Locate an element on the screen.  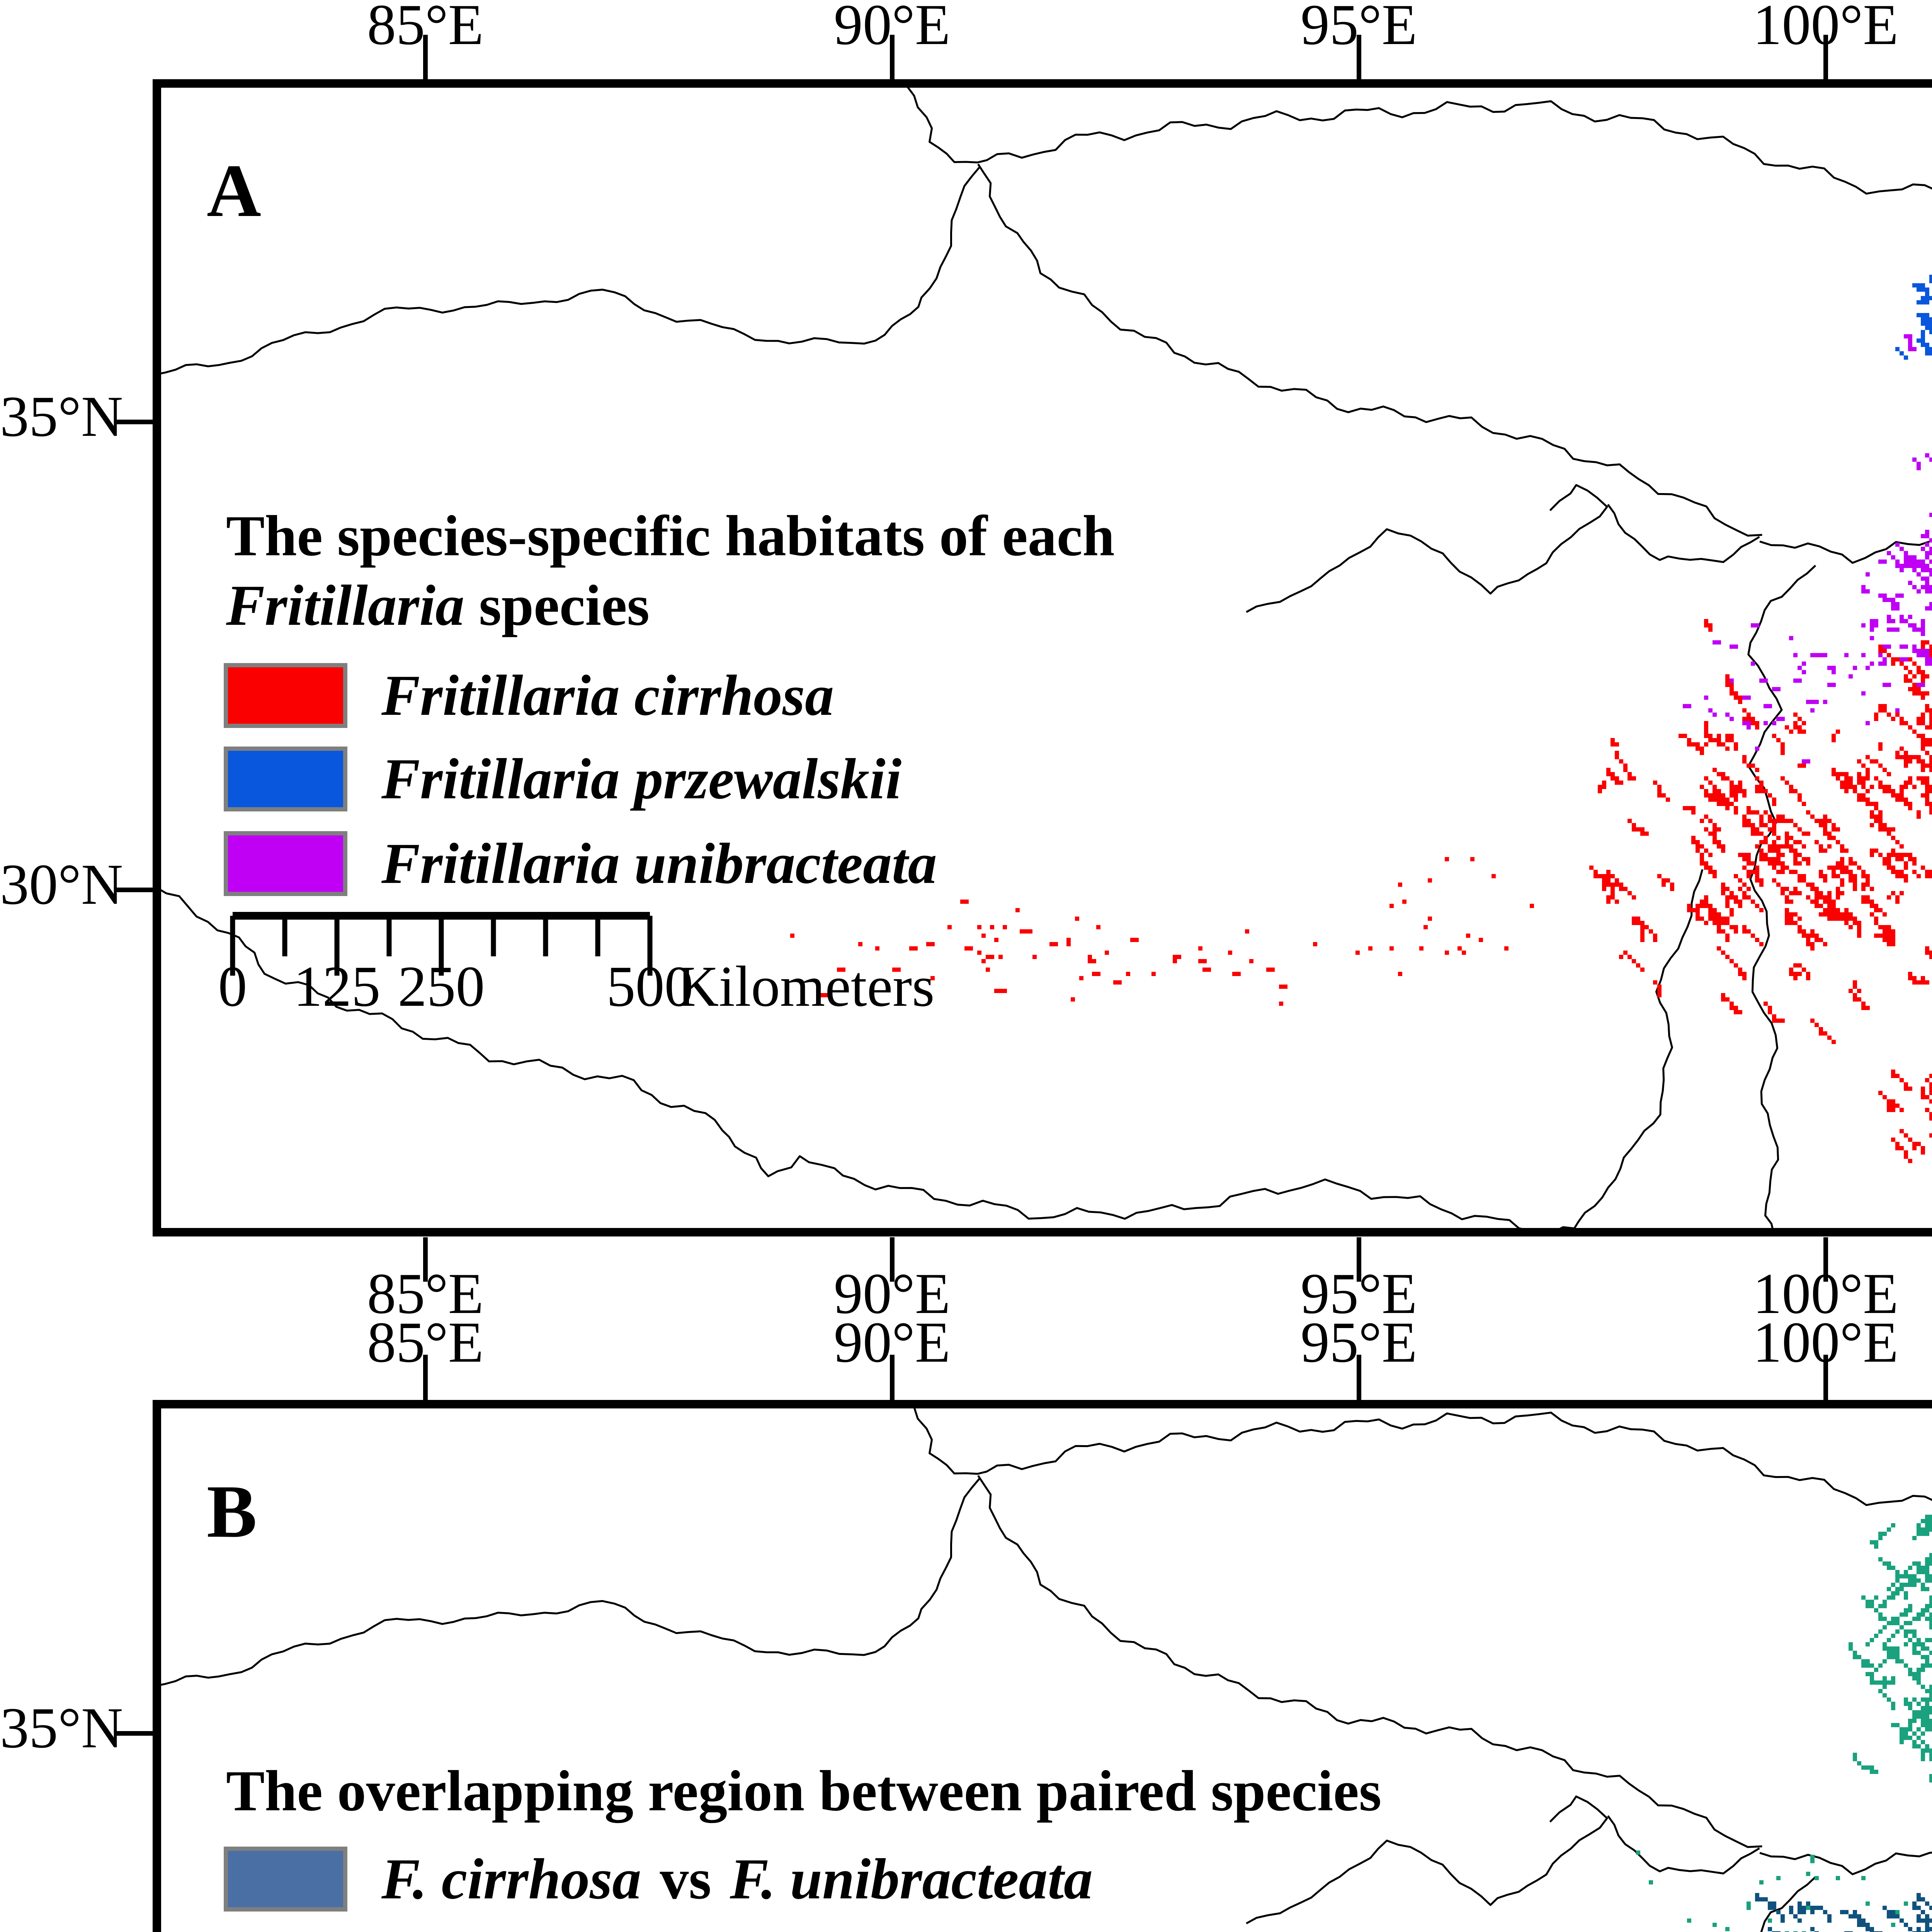
panel-letter-b: B is located at coordinates (232, 1511).